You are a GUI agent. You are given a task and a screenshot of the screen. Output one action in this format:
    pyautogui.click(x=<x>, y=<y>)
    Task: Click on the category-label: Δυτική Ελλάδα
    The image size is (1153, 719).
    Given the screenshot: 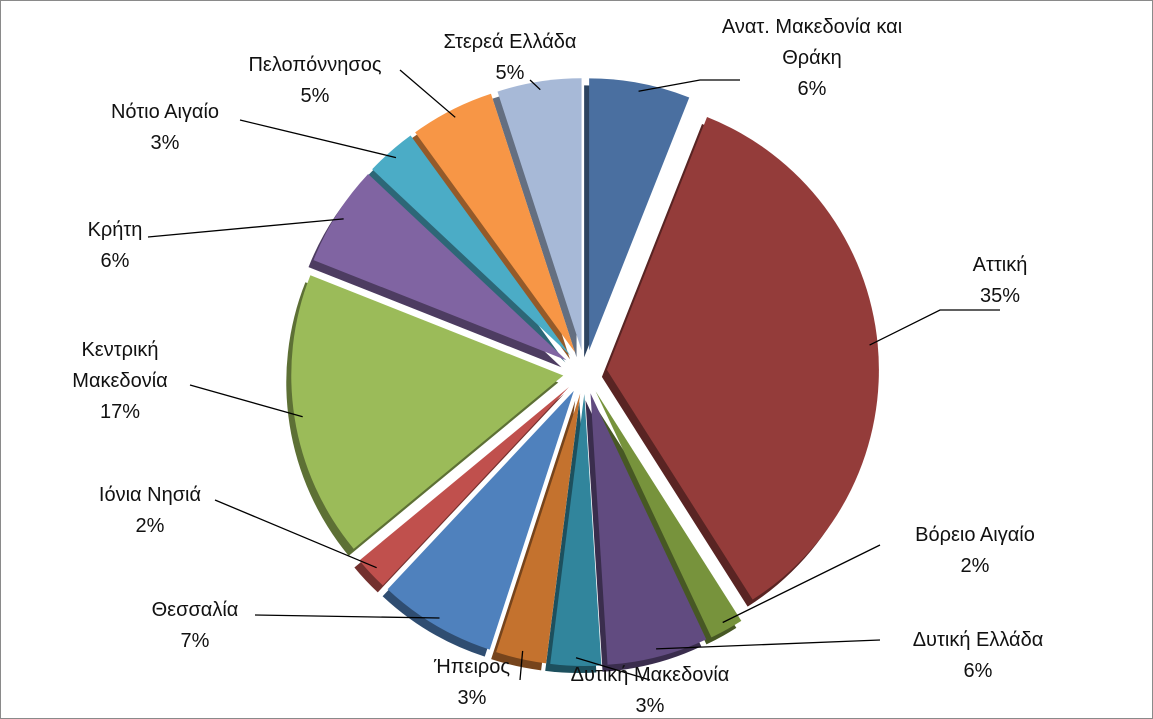 What is the action you would take?
    pyautogui.click(x=978, y=640)
    